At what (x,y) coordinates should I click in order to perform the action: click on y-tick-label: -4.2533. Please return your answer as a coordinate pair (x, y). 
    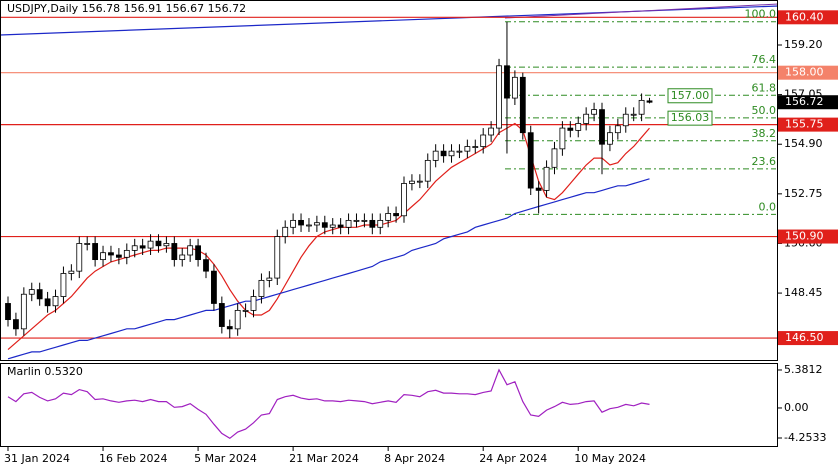
    Looking at the image, I should click on (805, 437).